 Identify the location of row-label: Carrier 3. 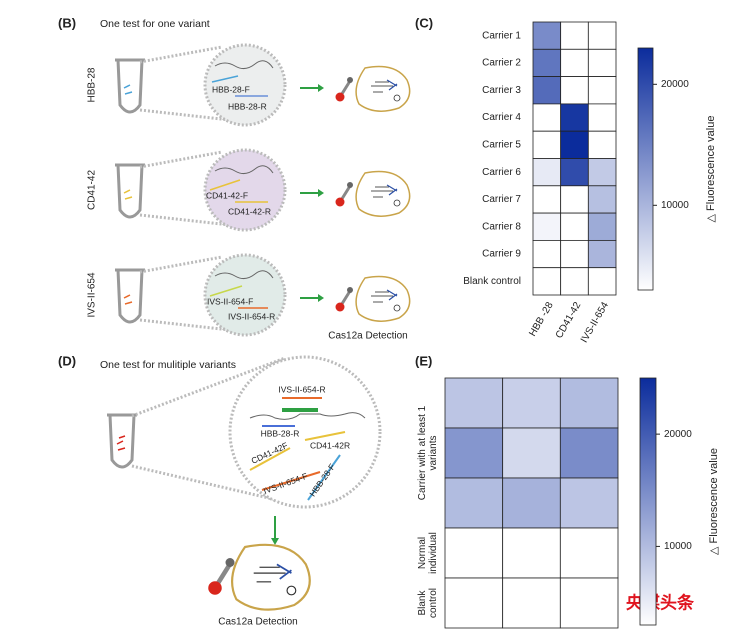
(501, 90).